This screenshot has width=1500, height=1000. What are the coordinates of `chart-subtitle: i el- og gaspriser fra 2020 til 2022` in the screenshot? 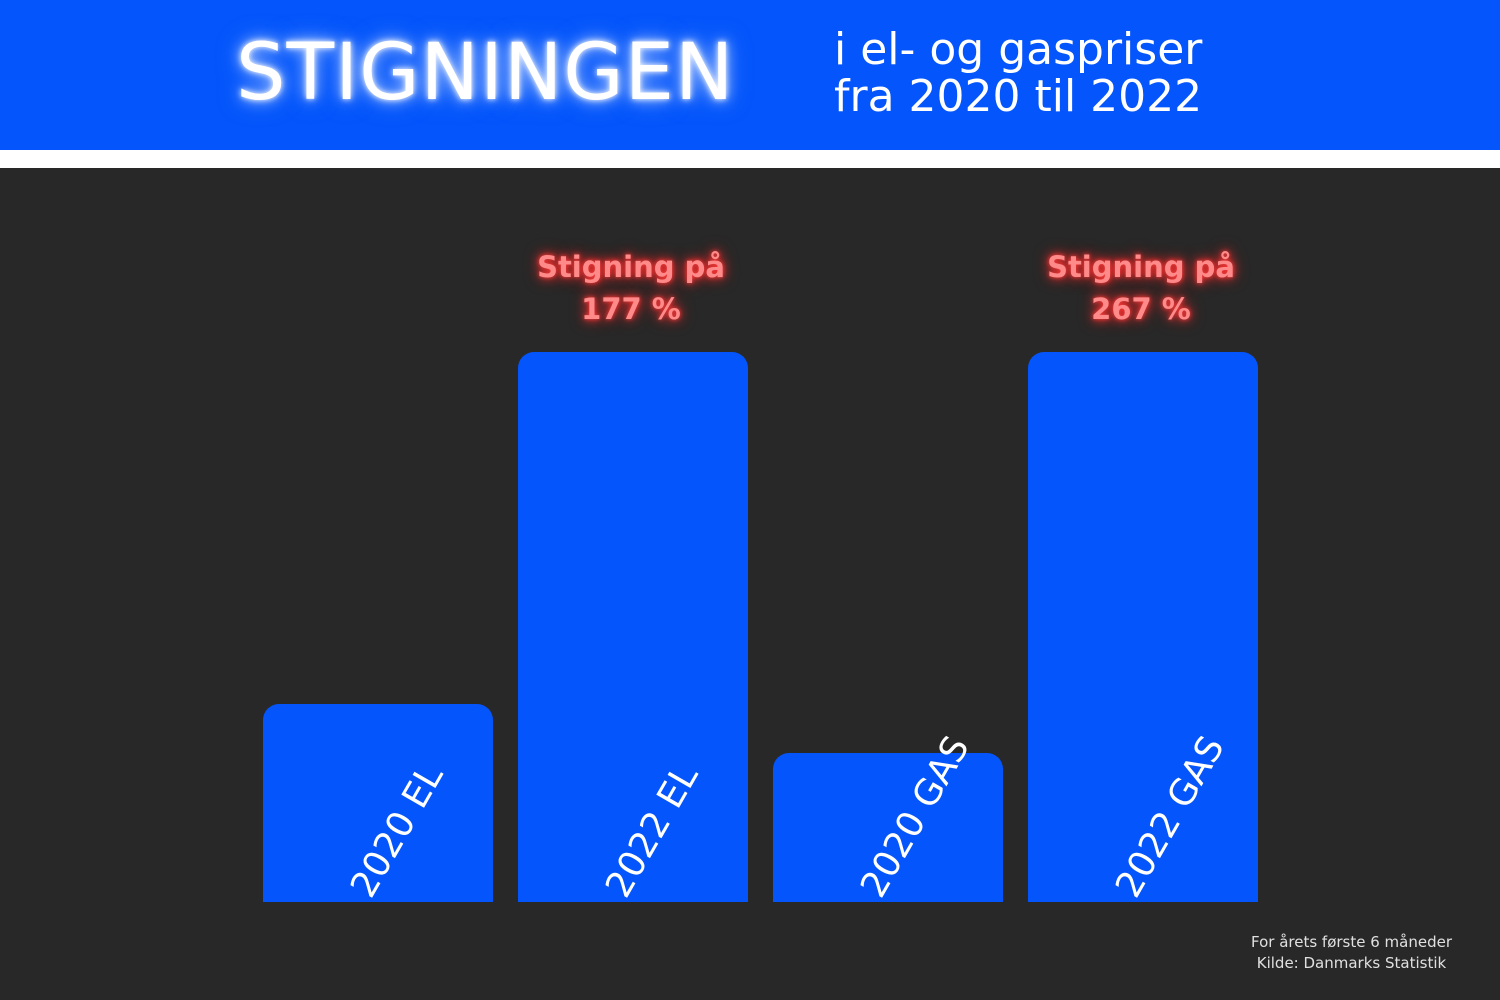 It's located at (1018, 73).